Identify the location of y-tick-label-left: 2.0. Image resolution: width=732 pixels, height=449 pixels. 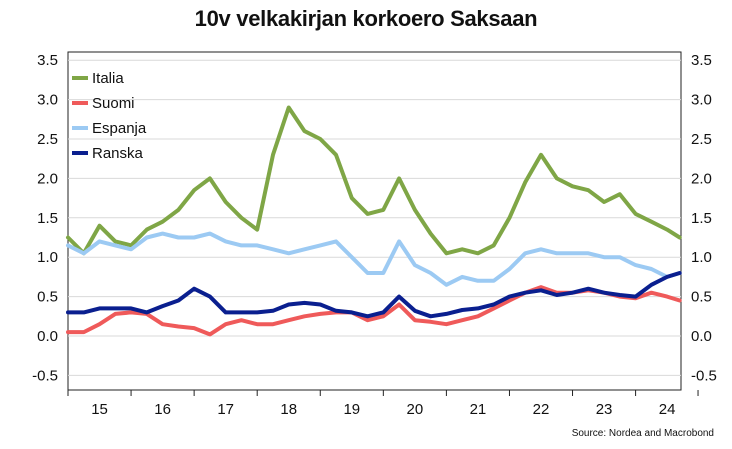
(47, 178).